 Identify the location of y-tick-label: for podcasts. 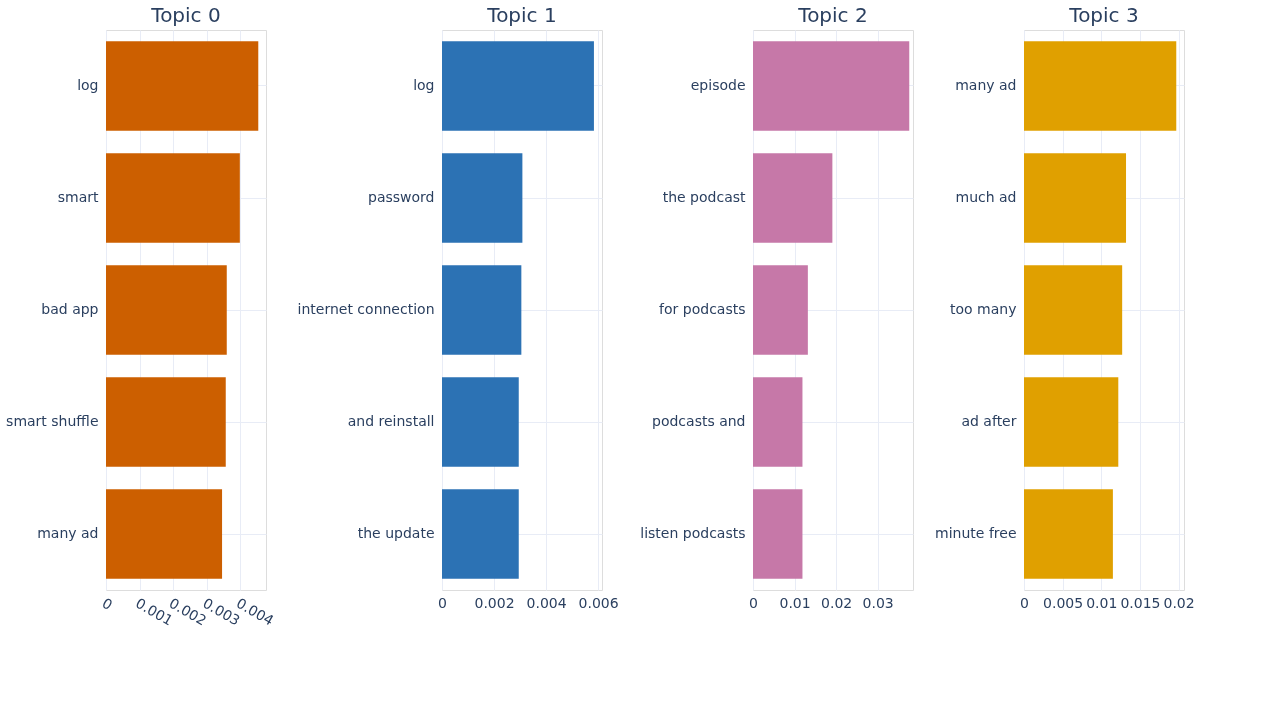
(702, 309).